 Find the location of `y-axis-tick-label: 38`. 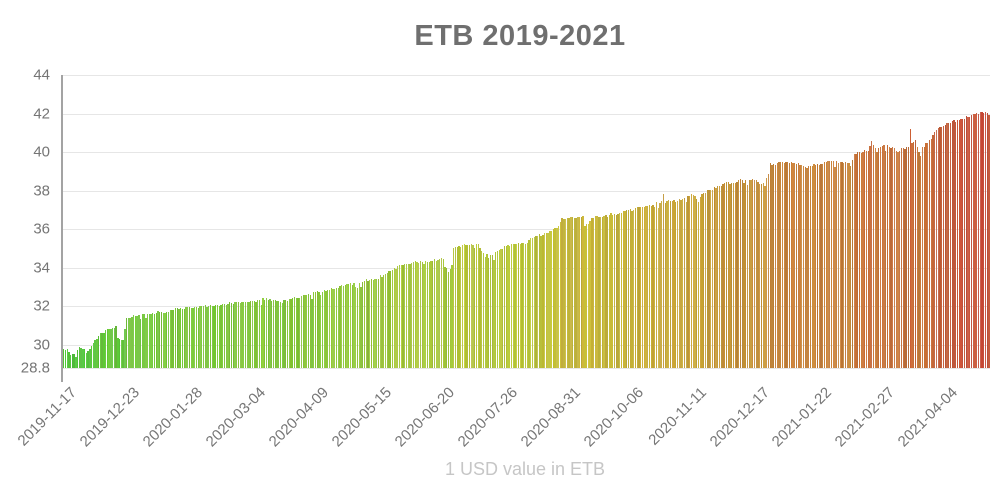

y-axis-tick-label: 38 is located at coordinates (41, 191).